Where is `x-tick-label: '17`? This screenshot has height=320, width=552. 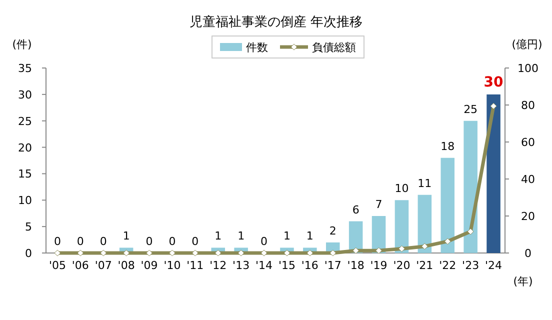 x-tick-label: '17 is located at coordinates (333, 265).